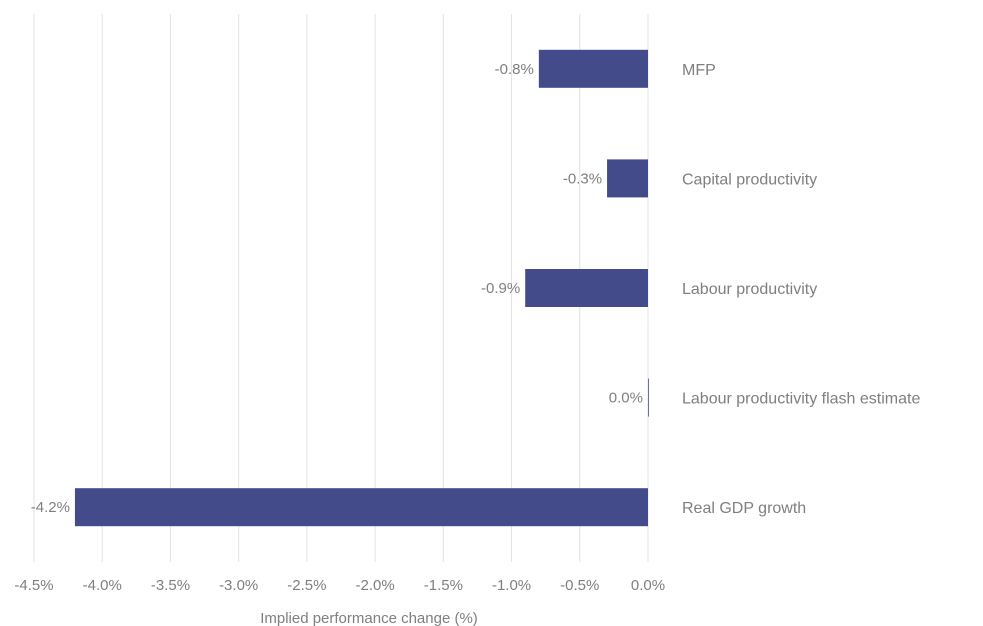 Image resolution: width=983 pixels, height=626 pixels. I want to click on x-tick-label: -1.0%, so click(511, 585).